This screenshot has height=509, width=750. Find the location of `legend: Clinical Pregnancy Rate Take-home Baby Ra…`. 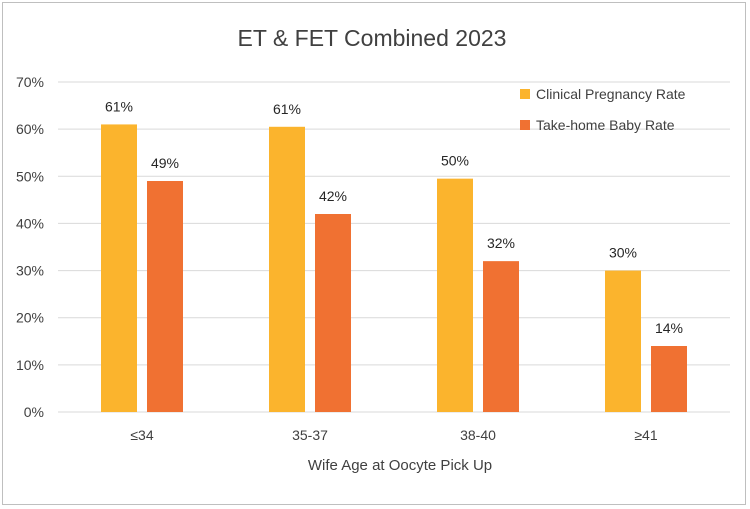

legend: Clinical Pregnancy Rate Take-home Baby Ra… is located at coordinates (603, 109).